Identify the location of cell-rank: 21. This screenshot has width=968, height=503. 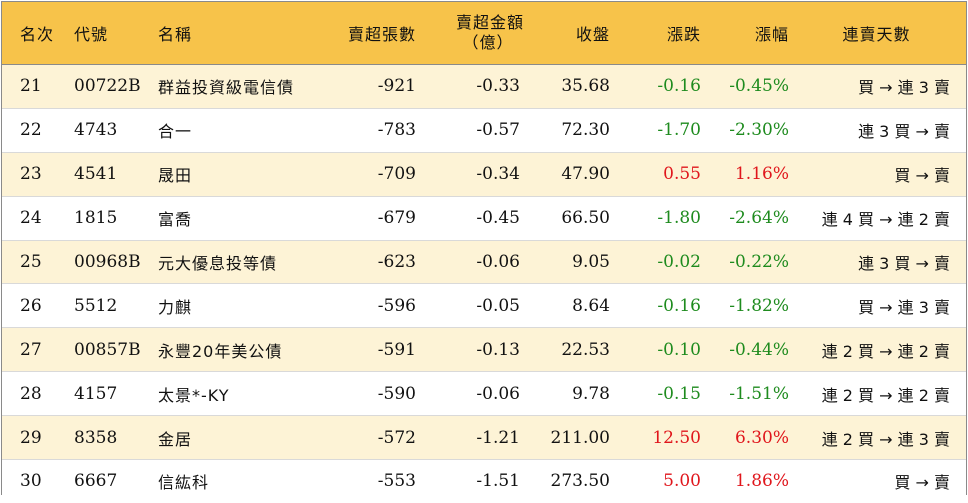
(31, 86).